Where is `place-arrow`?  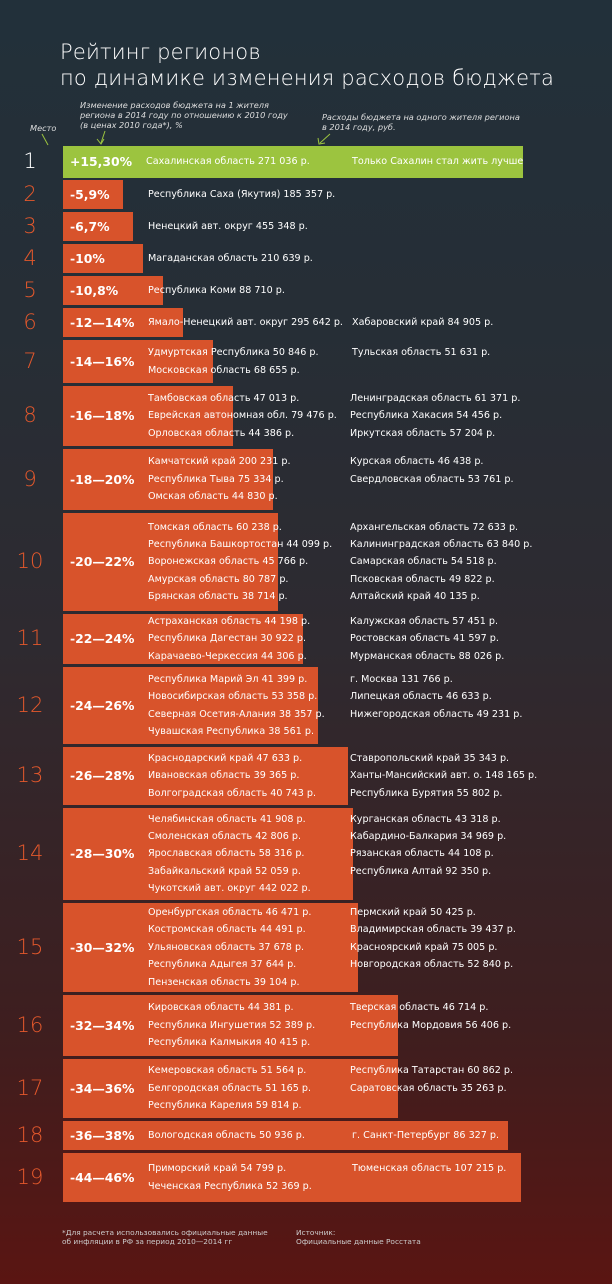 place-arrow is located at coordinates (45, 139).